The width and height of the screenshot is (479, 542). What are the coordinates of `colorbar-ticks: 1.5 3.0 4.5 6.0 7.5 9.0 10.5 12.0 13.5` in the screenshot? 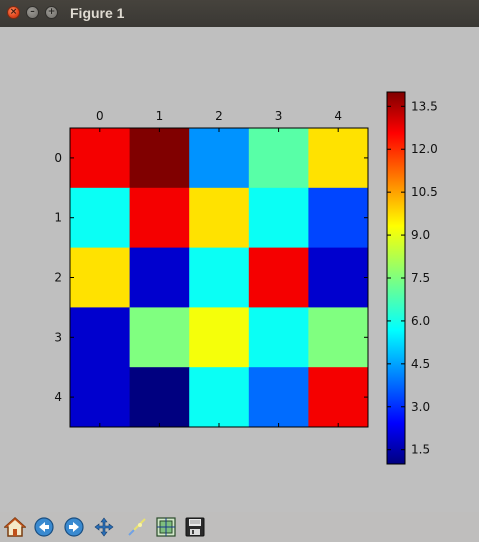 It's located at (412, 278).